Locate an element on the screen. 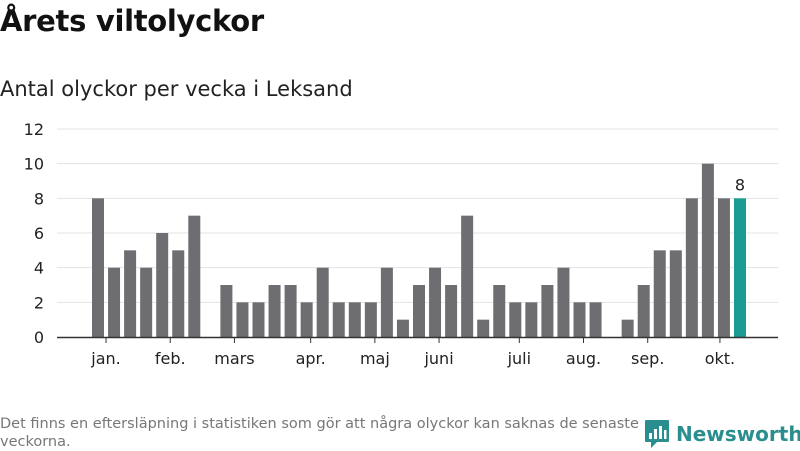  x-tick-label: jan. is located at coordinates (105, 358).